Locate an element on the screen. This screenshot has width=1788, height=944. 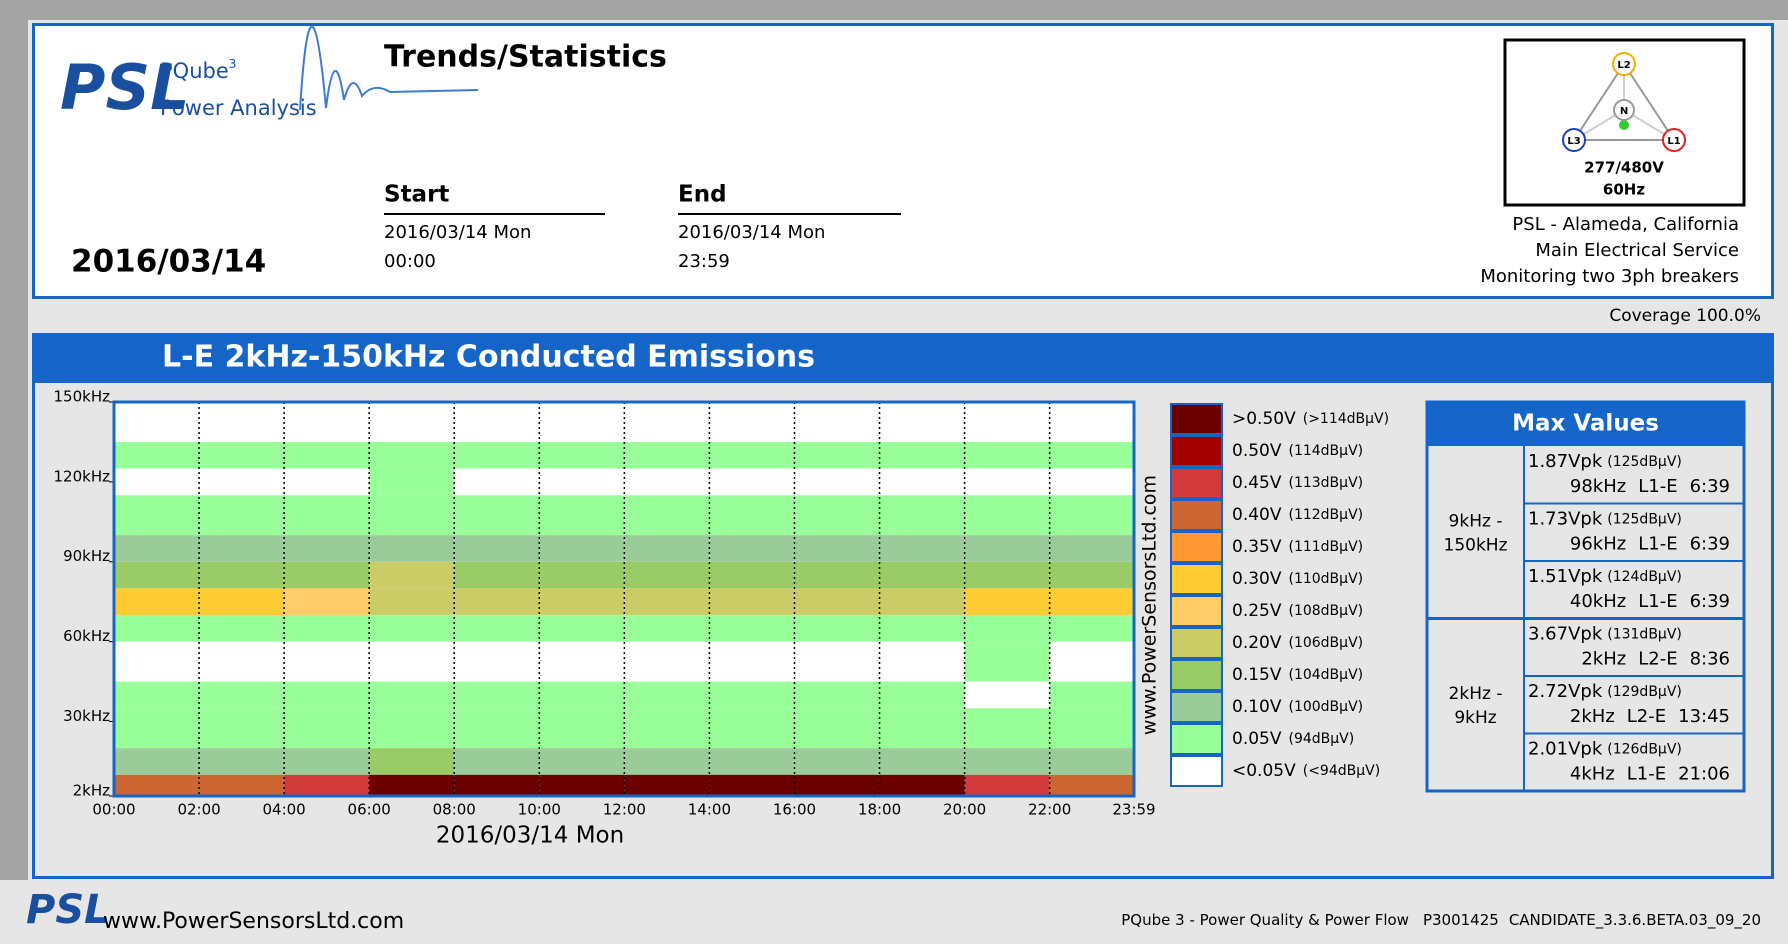
legend-note: (>114dBµV) is located at coordinates (1346, 419).